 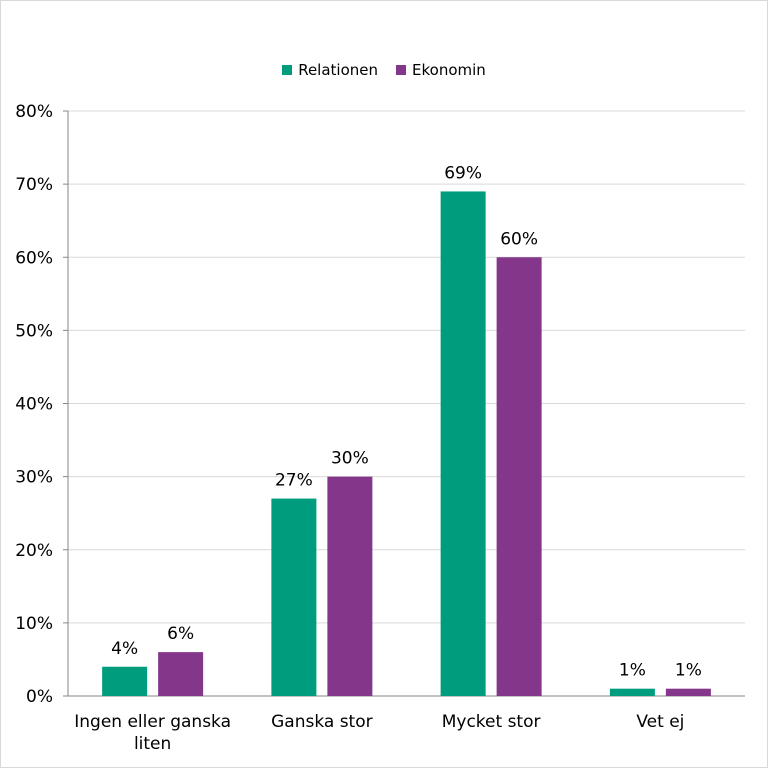 What do you see at coordinates (34, 185) in the screenshot?
I see `y-tick-label: 70%` at bounding box center [34, 185].